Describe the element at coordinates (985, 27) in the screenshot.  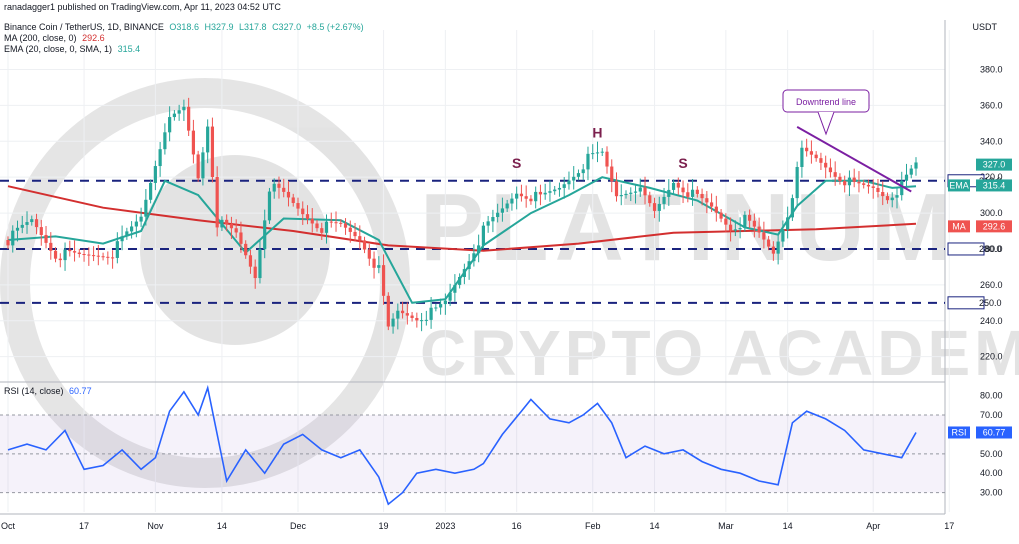
I see `currency-label: USDT` at that location.